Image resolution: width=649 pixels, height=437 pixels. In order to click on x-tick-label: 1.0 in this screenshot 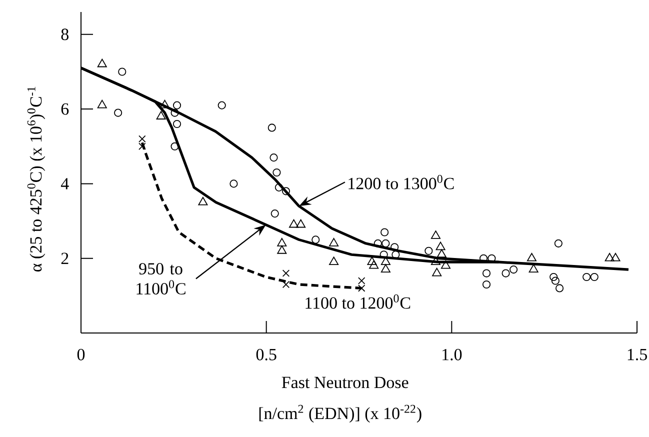, I will do `click(452, 354)`.